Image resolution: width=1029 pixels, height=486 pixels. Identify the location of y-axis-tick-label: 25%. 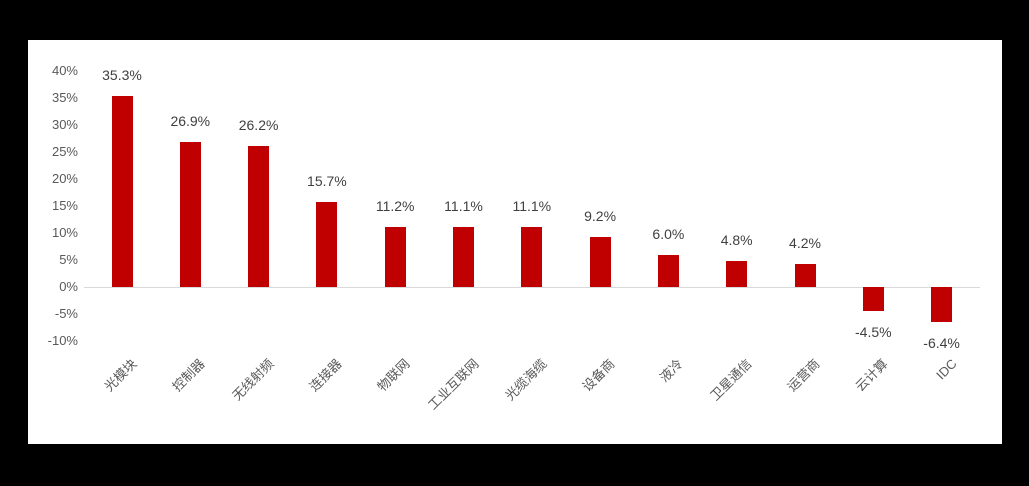
(64, 151).